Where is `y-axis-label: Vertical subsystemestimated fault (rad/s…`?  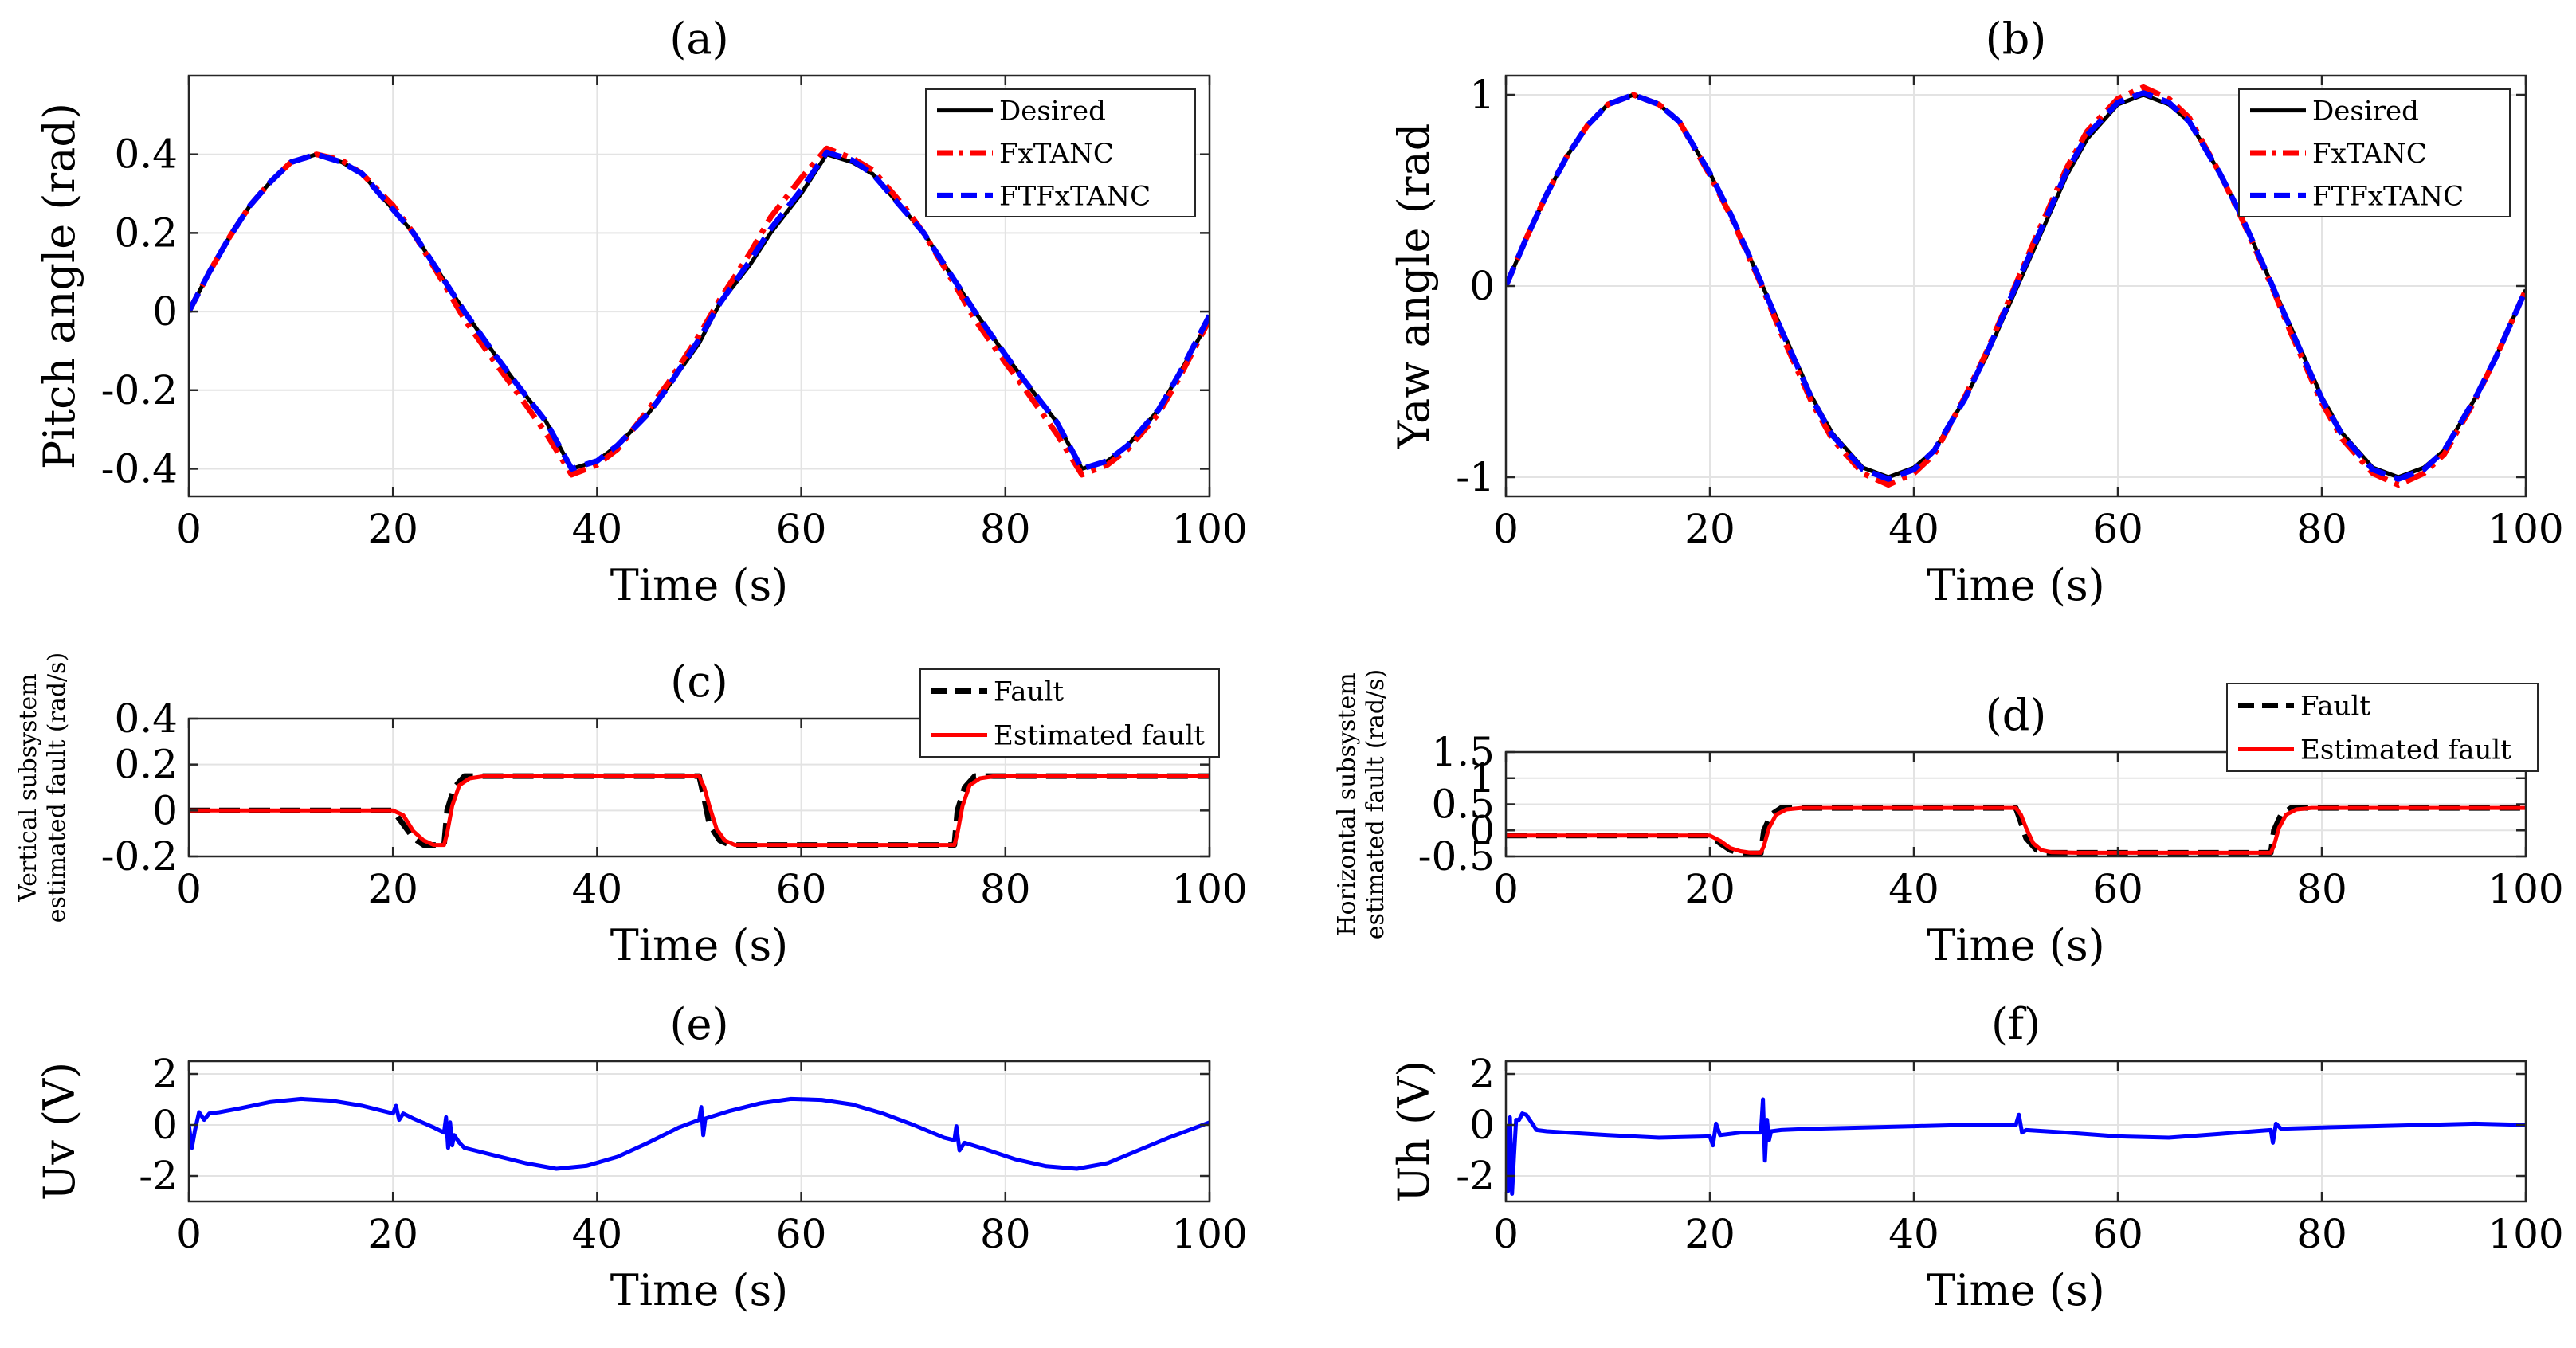 y-axis-label: Vertical subsystemestimated fault (rad/s… is located at coordinates (42, 787).